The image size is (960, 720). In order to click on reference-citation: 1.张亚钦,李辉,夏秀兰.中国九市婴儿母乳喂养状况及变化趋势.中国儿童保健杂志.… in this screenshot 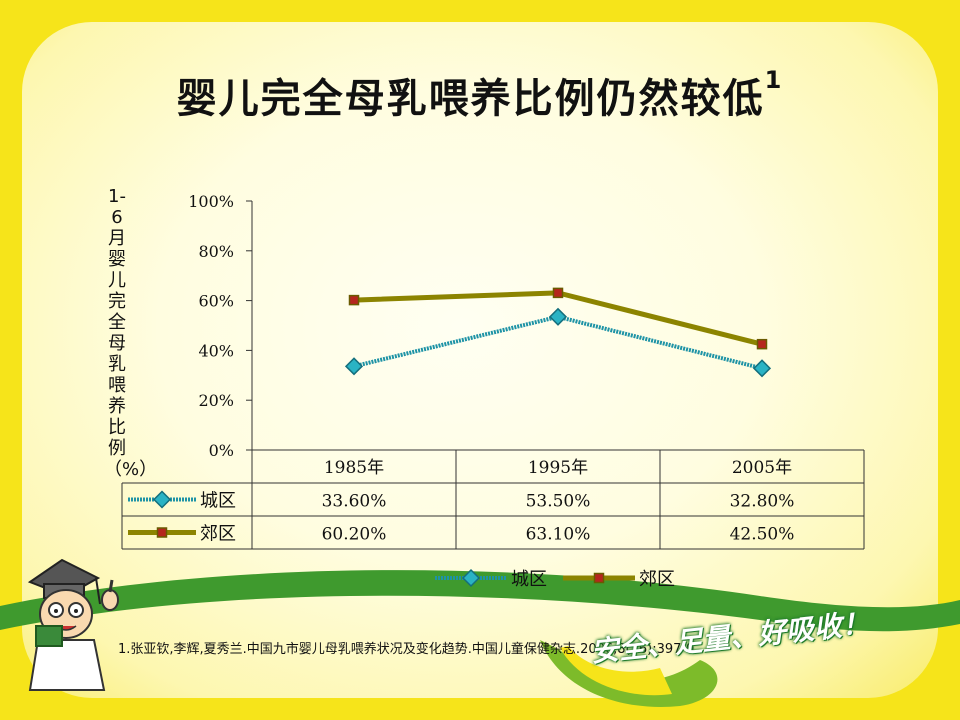, I will do `click(408, 649)`.